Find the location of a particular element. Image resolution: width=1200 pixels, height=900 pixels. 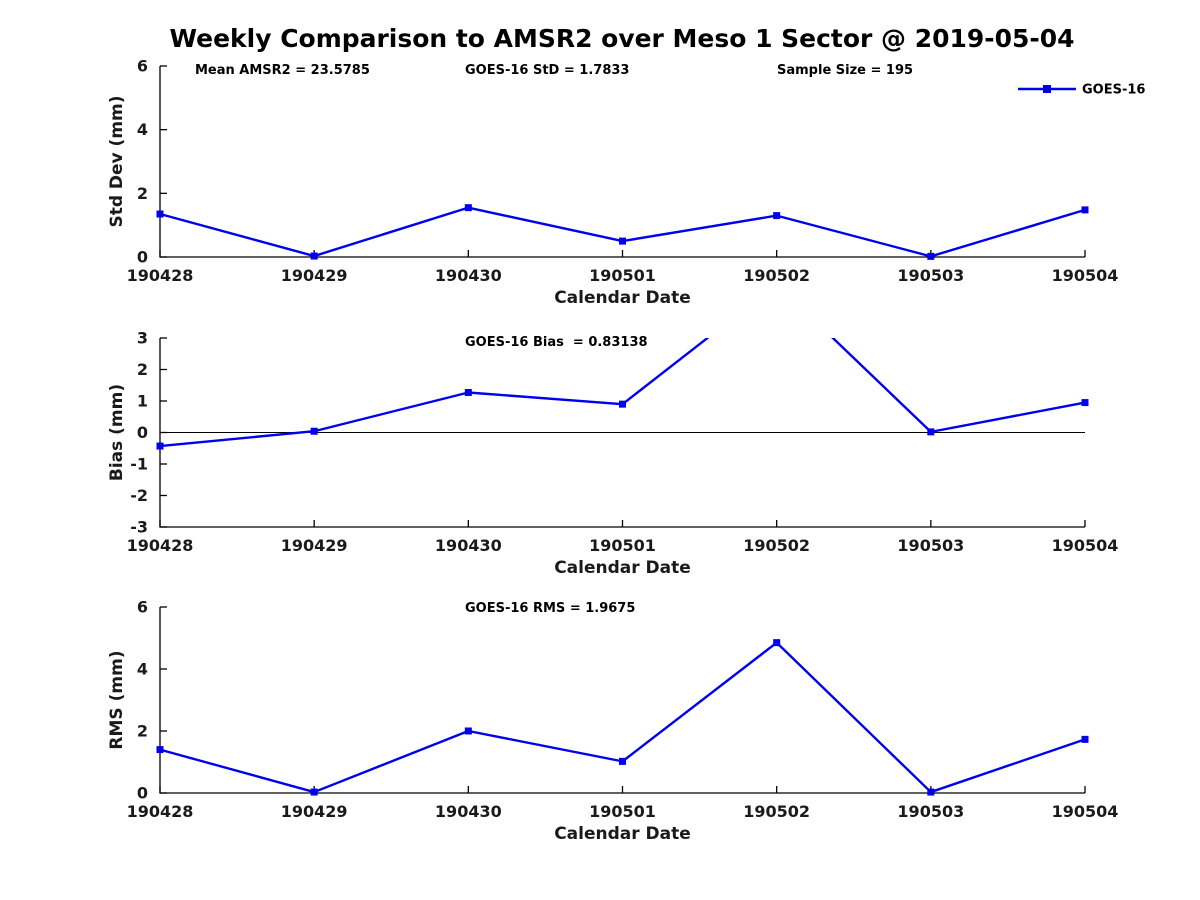

y-axis-title: Std Dev (mm) is located at coordinates (117, 161).